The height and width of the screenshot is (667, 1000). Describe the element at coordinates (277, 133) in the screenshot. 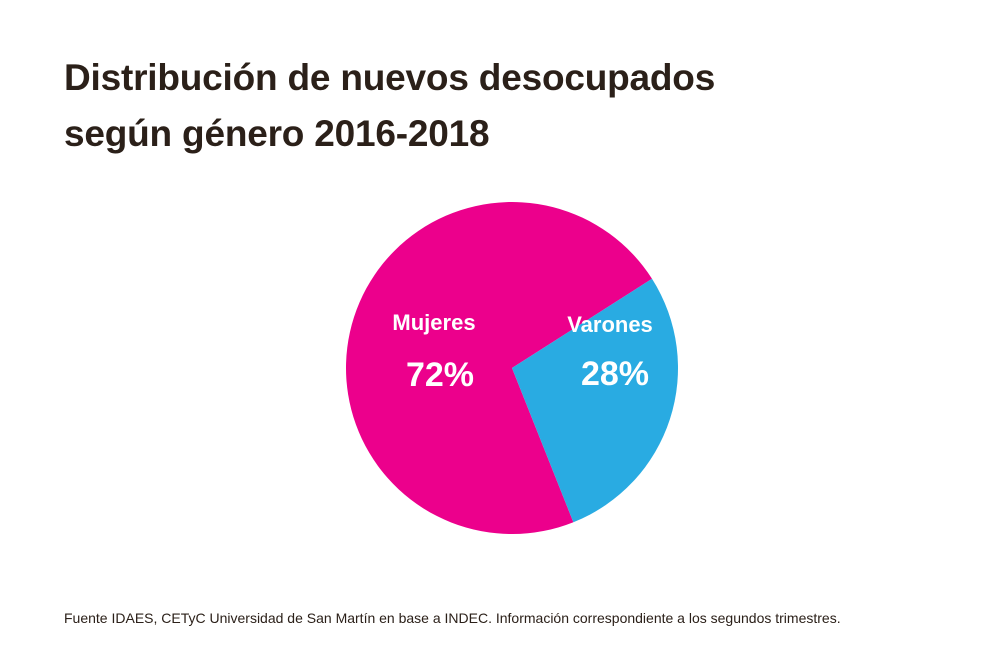

I see `chart-title-line-2: según género 2016-2018` at that location.